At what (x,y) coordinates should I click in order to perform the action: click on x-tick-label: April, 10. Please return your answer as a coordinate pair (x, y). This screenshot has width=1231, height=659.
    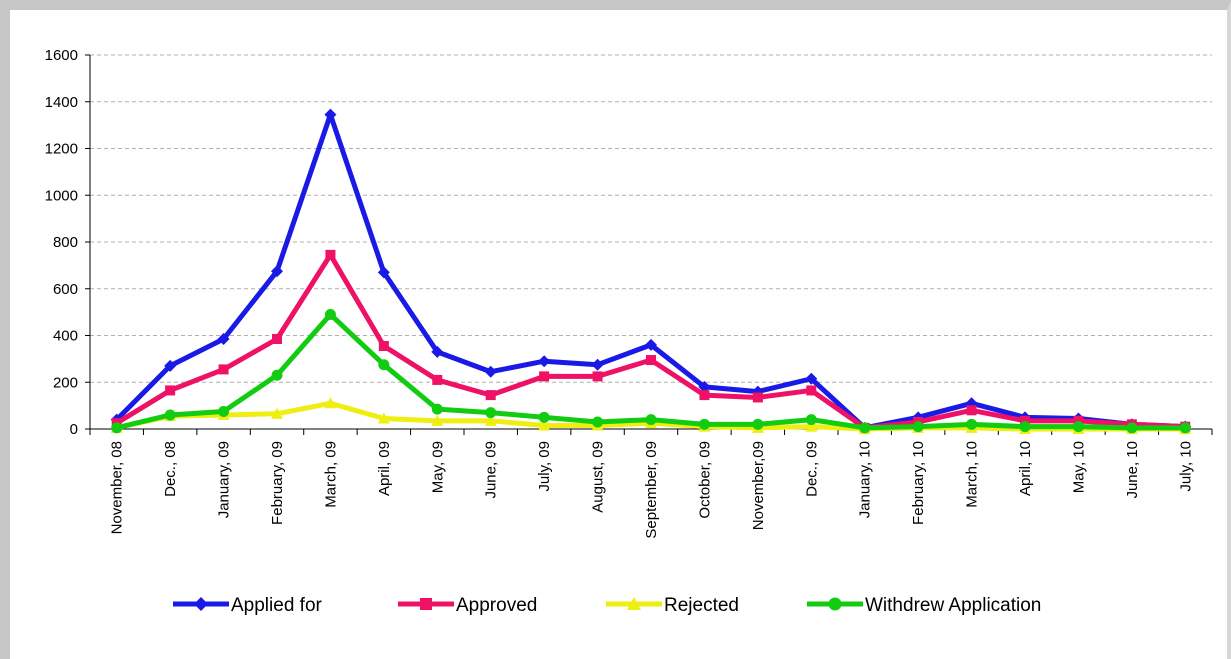
    Looking at the image, I should click on (1025, 468).